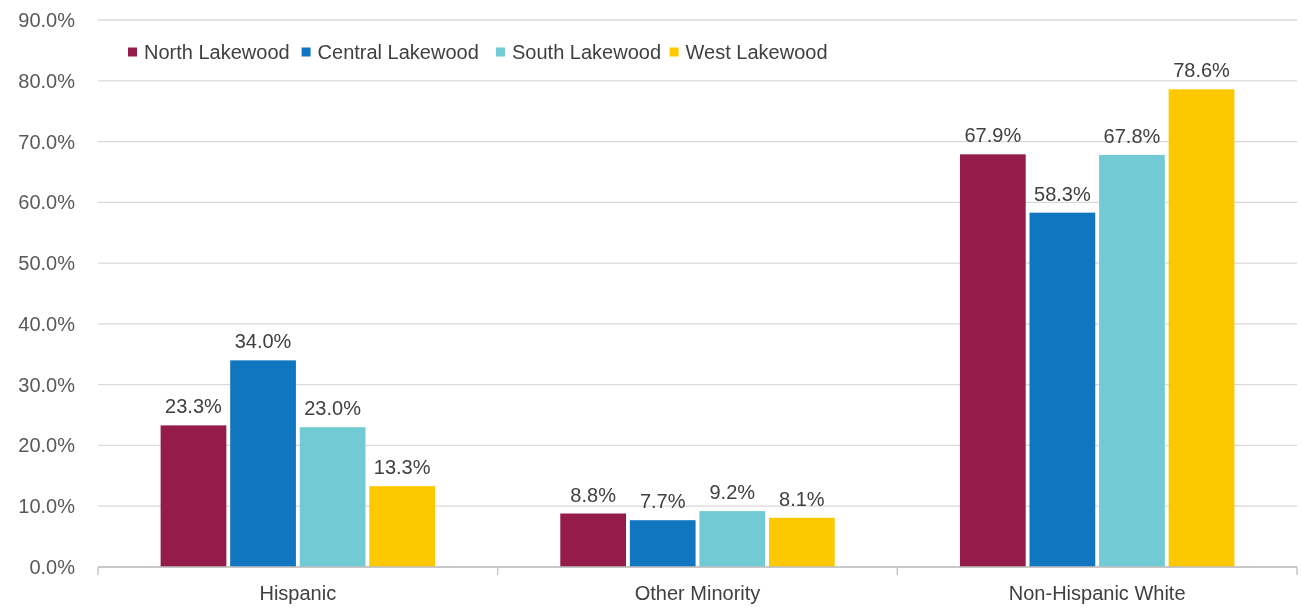 The height and width of the screenshot is (613, 1301). Describe the element at coordinates (993, 135) in the screenshot. I see `data-label: 67.9%` at that location.